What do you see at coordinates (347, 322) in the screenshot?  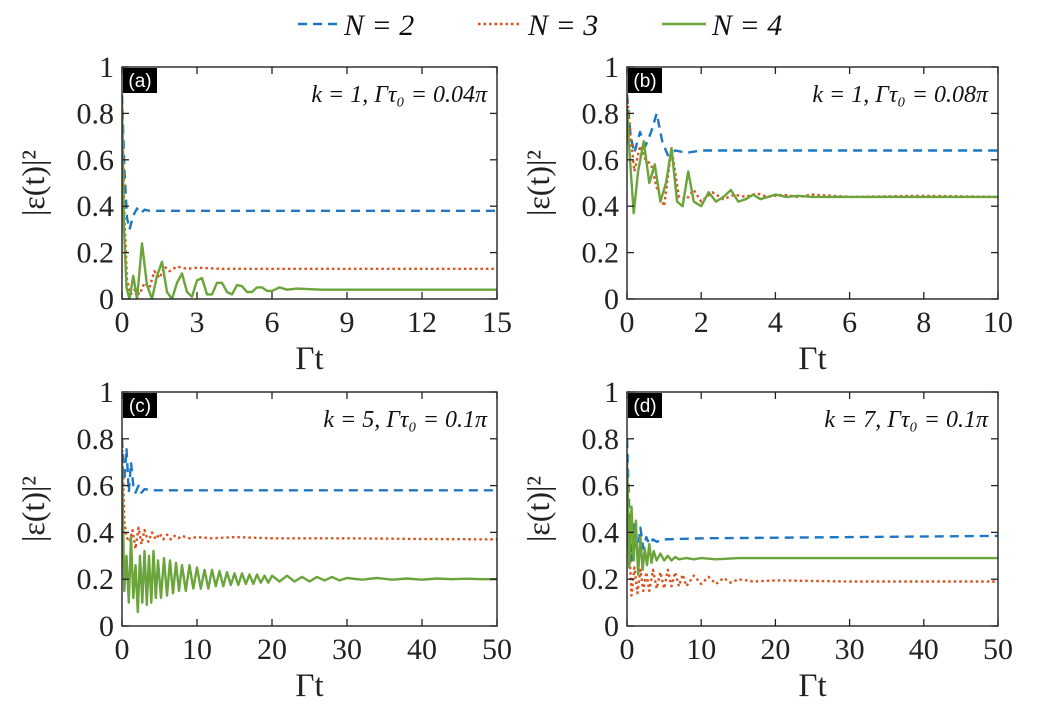 I see `panel-a-xtick-label: 9` at bounding box center [347, 322].